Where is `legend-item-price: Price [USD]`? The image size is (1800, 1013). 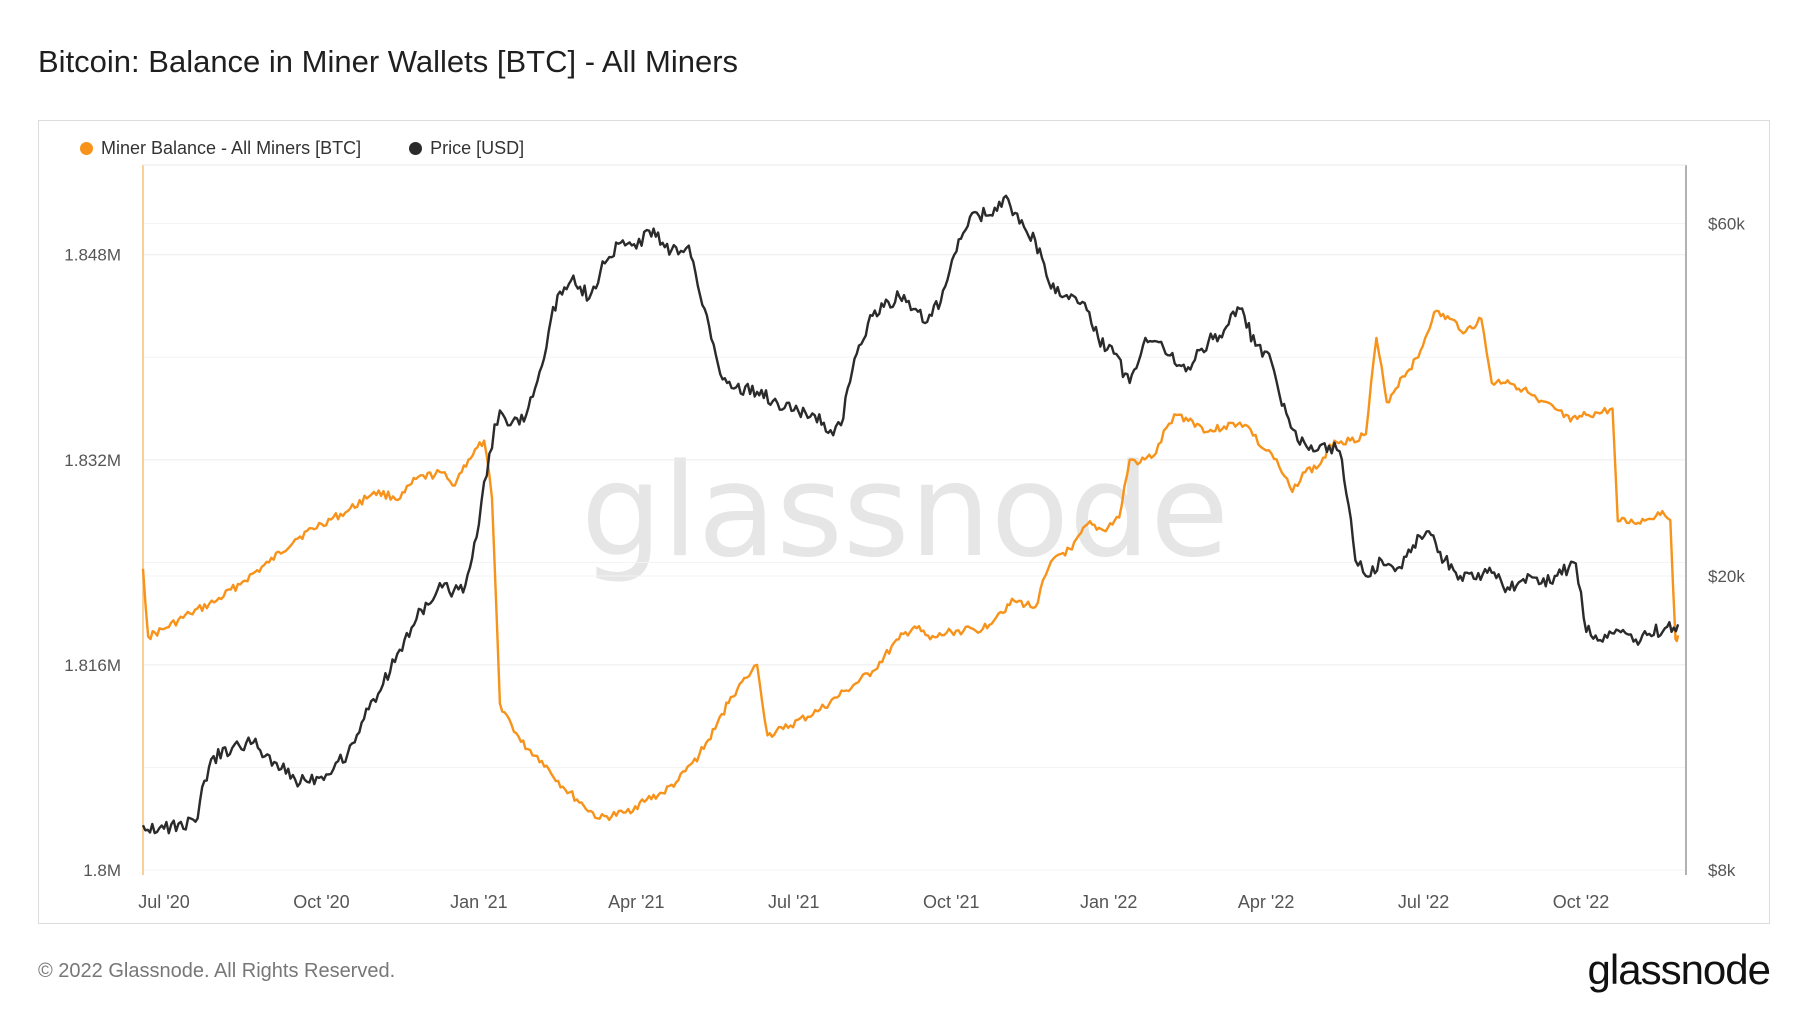
legend-item-price: Price [USD] is located at coordinates (466, 148).